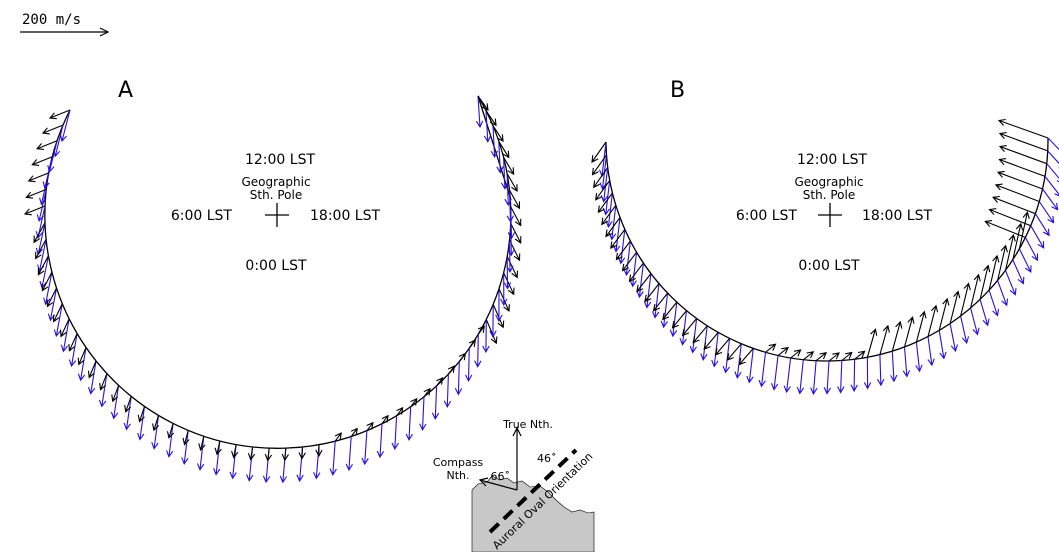  I want to click on panel-a-midnight-label: 0:00 LST, so click(276, 266).